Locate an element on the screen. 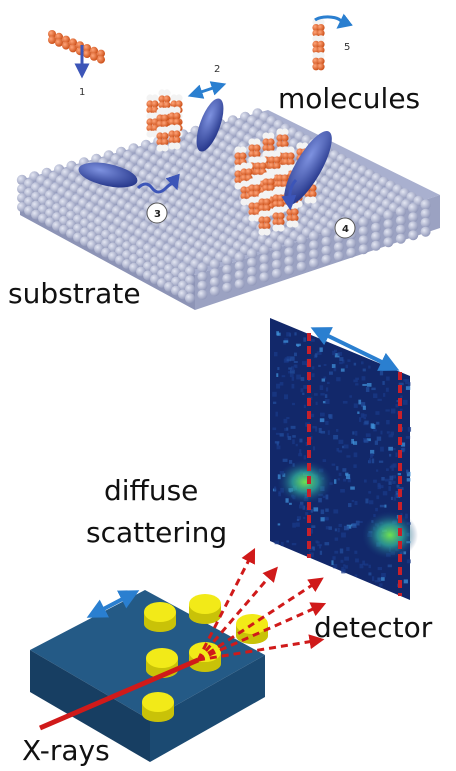  step-number-1: 1 is located at coordinates (82, 92).